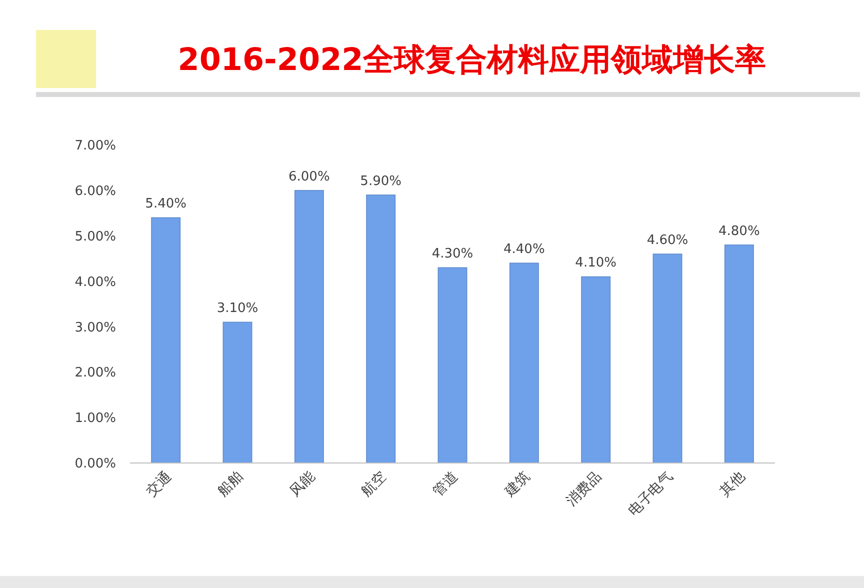 Image resolution: width=864 pixels, height=588 pixels. What do you see at coordinates (309, 176) in the screenshot?
I see `data-label: 6.00%` at bounding box center [309, 176].